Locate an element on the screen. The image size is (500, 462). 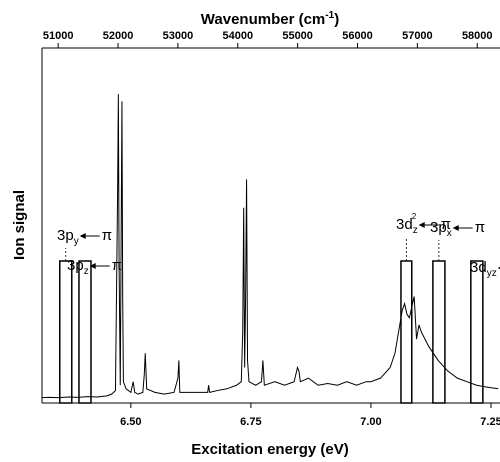
annotation-label: 3dyz is located at coordinates (483, 269).